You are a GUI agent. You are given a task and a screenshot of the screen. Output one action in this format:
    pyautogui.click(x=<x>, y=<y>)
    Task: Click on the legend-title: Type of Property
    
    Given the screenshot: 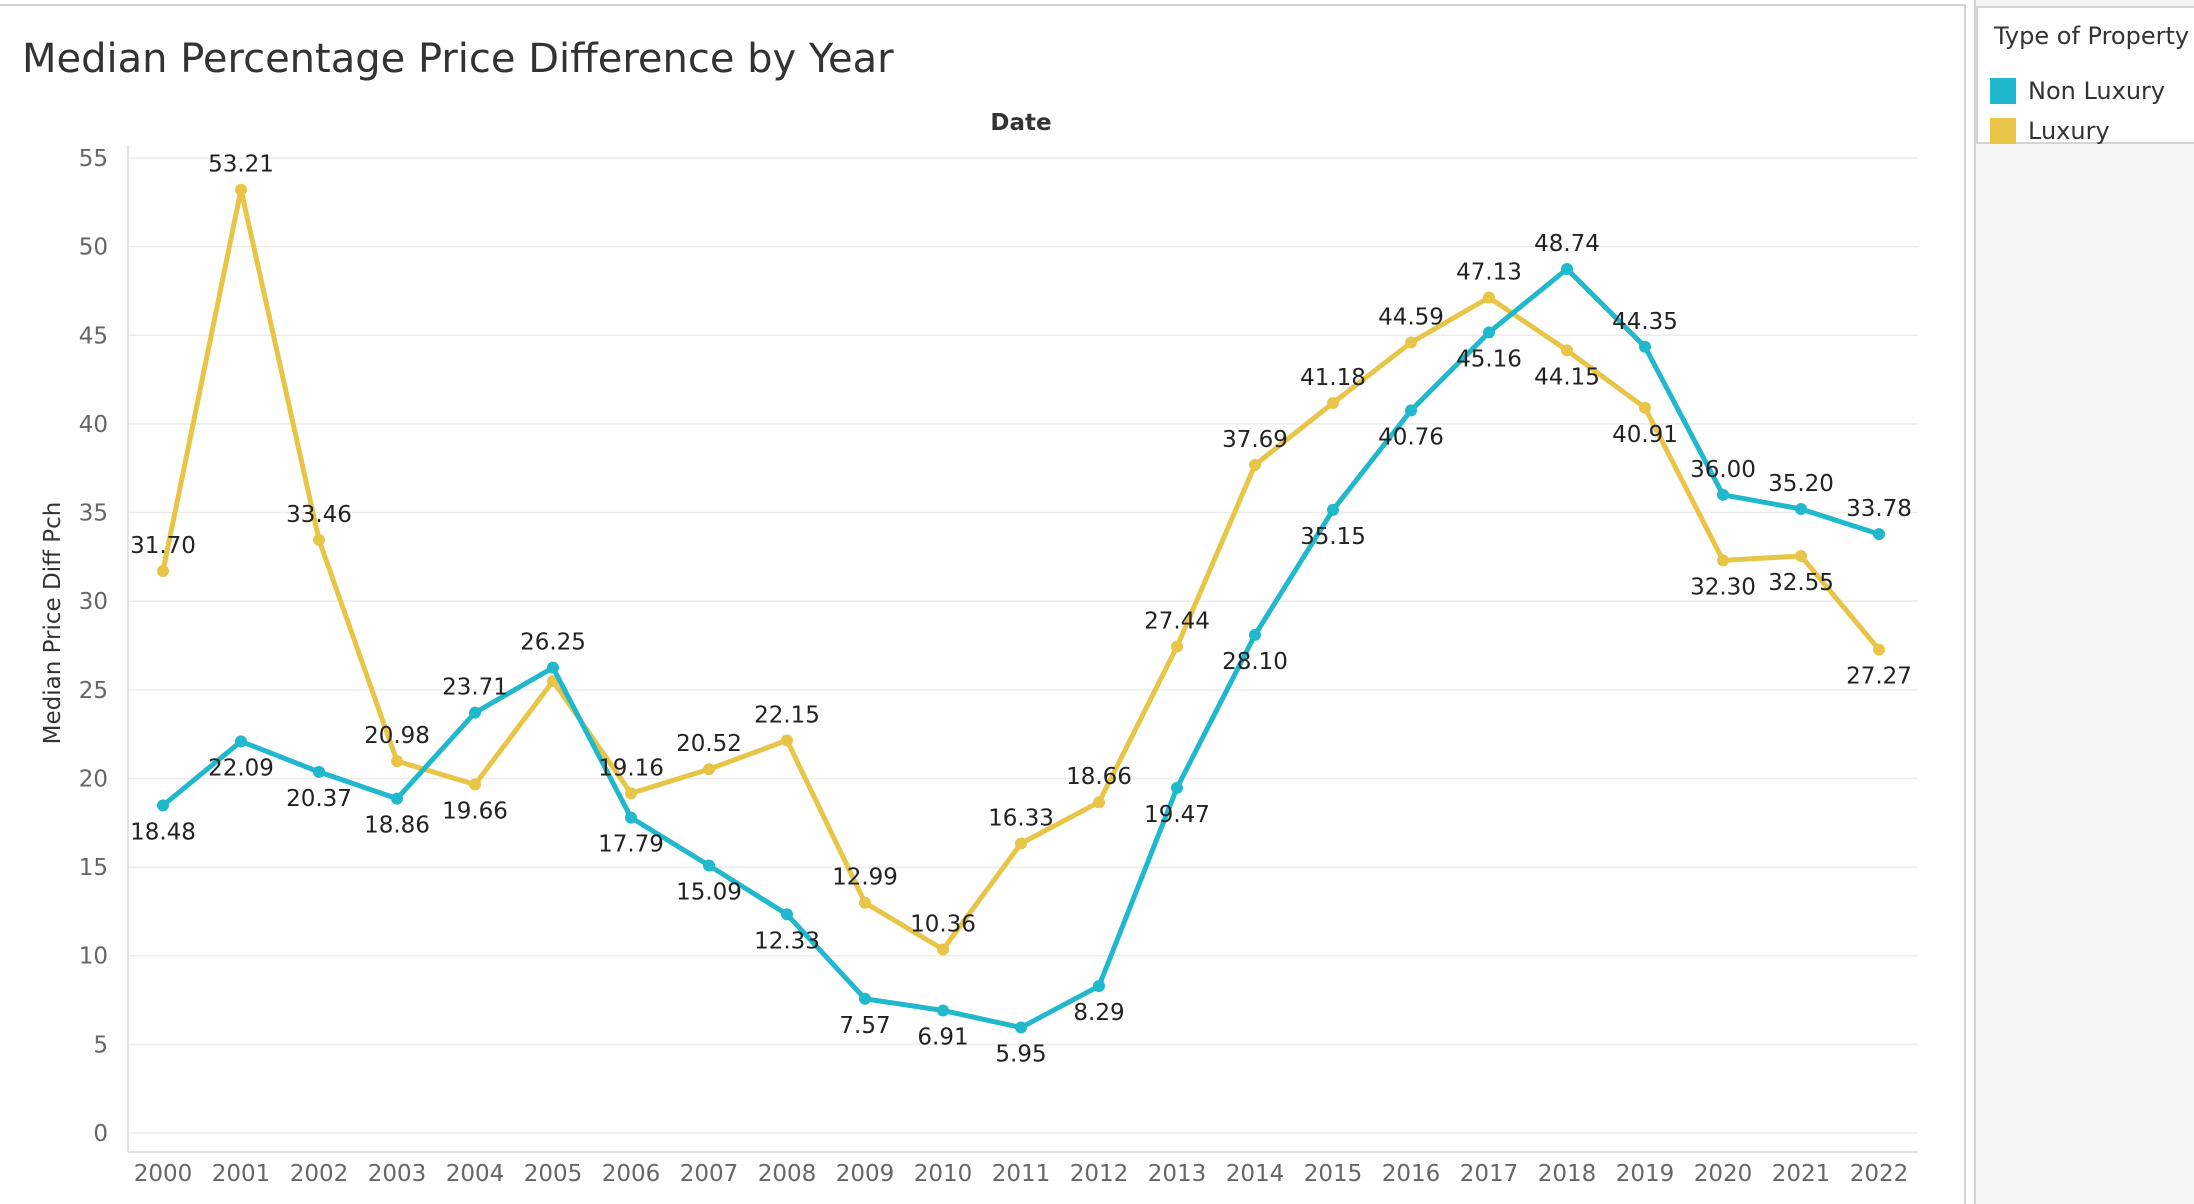 What is the action you would take?
    pyautogui.click(x=2092, y=36)
    